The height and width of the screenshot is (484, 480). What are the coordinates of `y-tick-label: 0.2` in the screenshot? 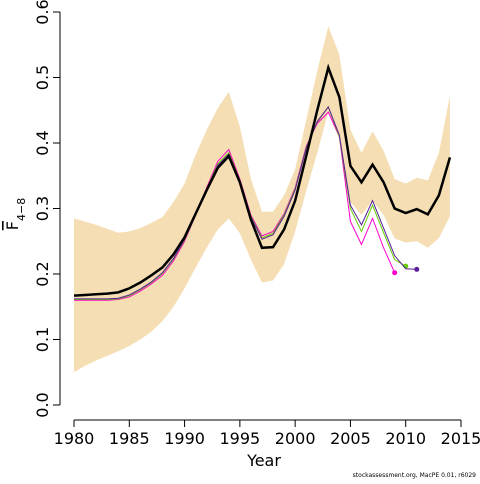 It's located at (42, 273).